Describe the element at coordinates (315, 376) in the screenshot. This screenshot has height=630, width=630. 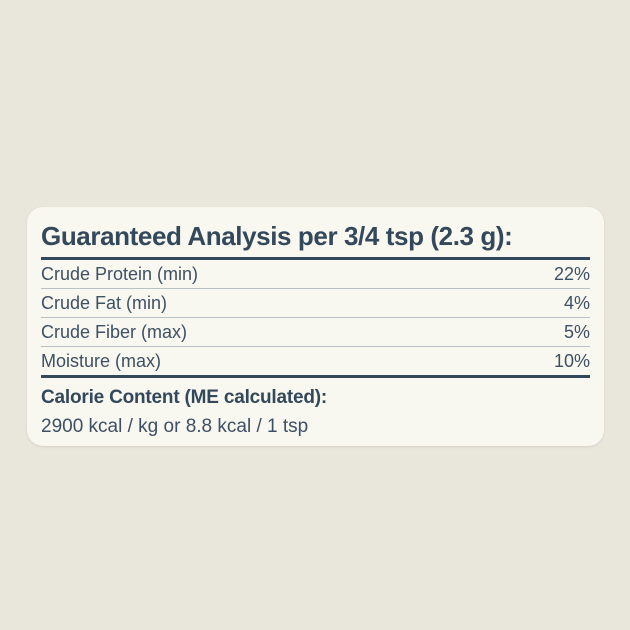
I see `section-divider` at that location.